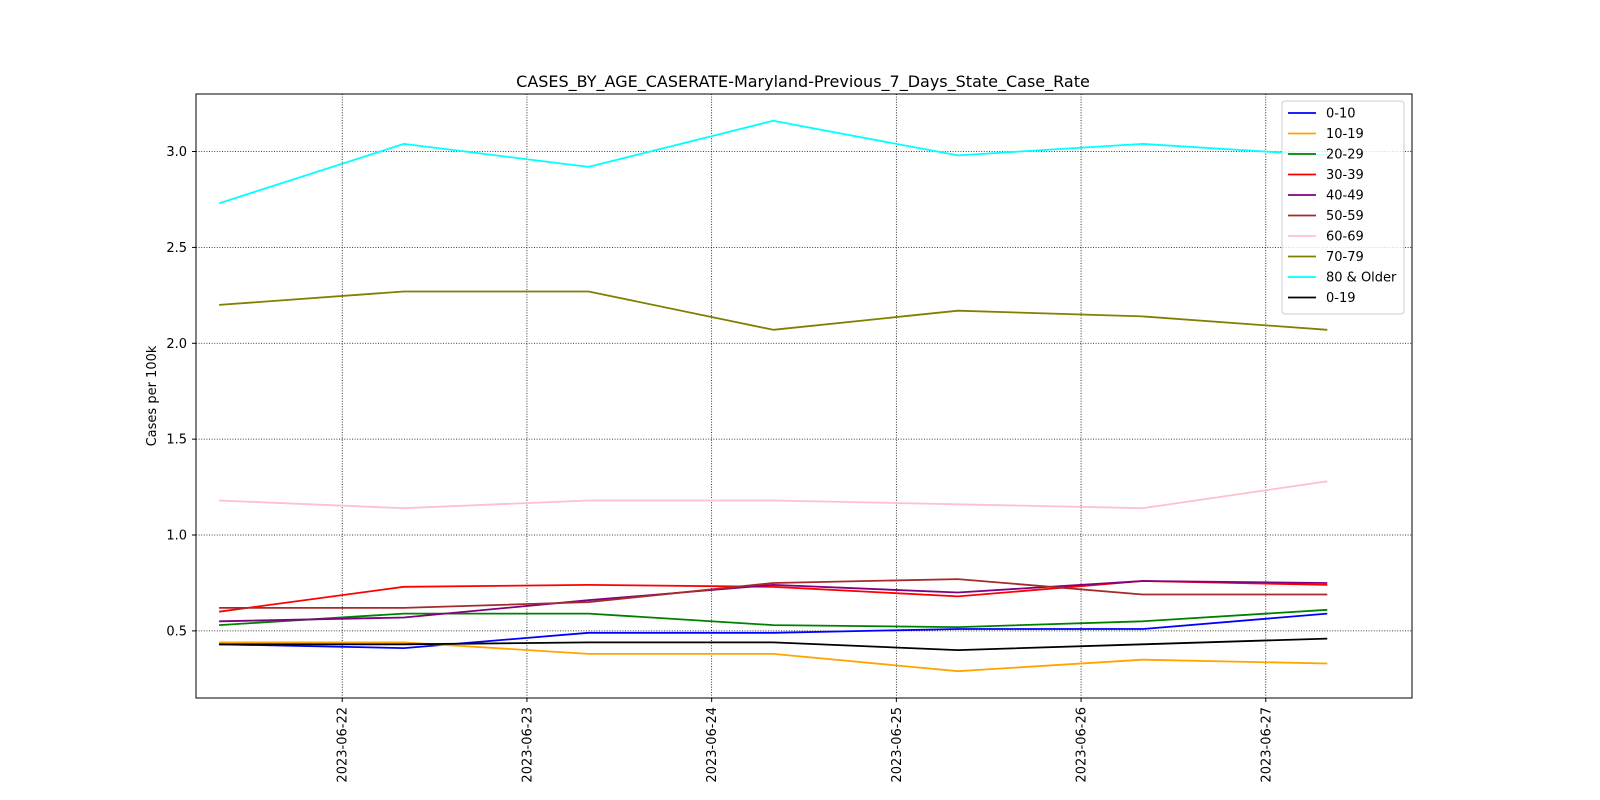 This screenshot has height=800, width=1600. What do you see at coordinates (176, 536) in the screenshot?
I see `y-tick-label: 1.0` at bounding box center [176, 536].